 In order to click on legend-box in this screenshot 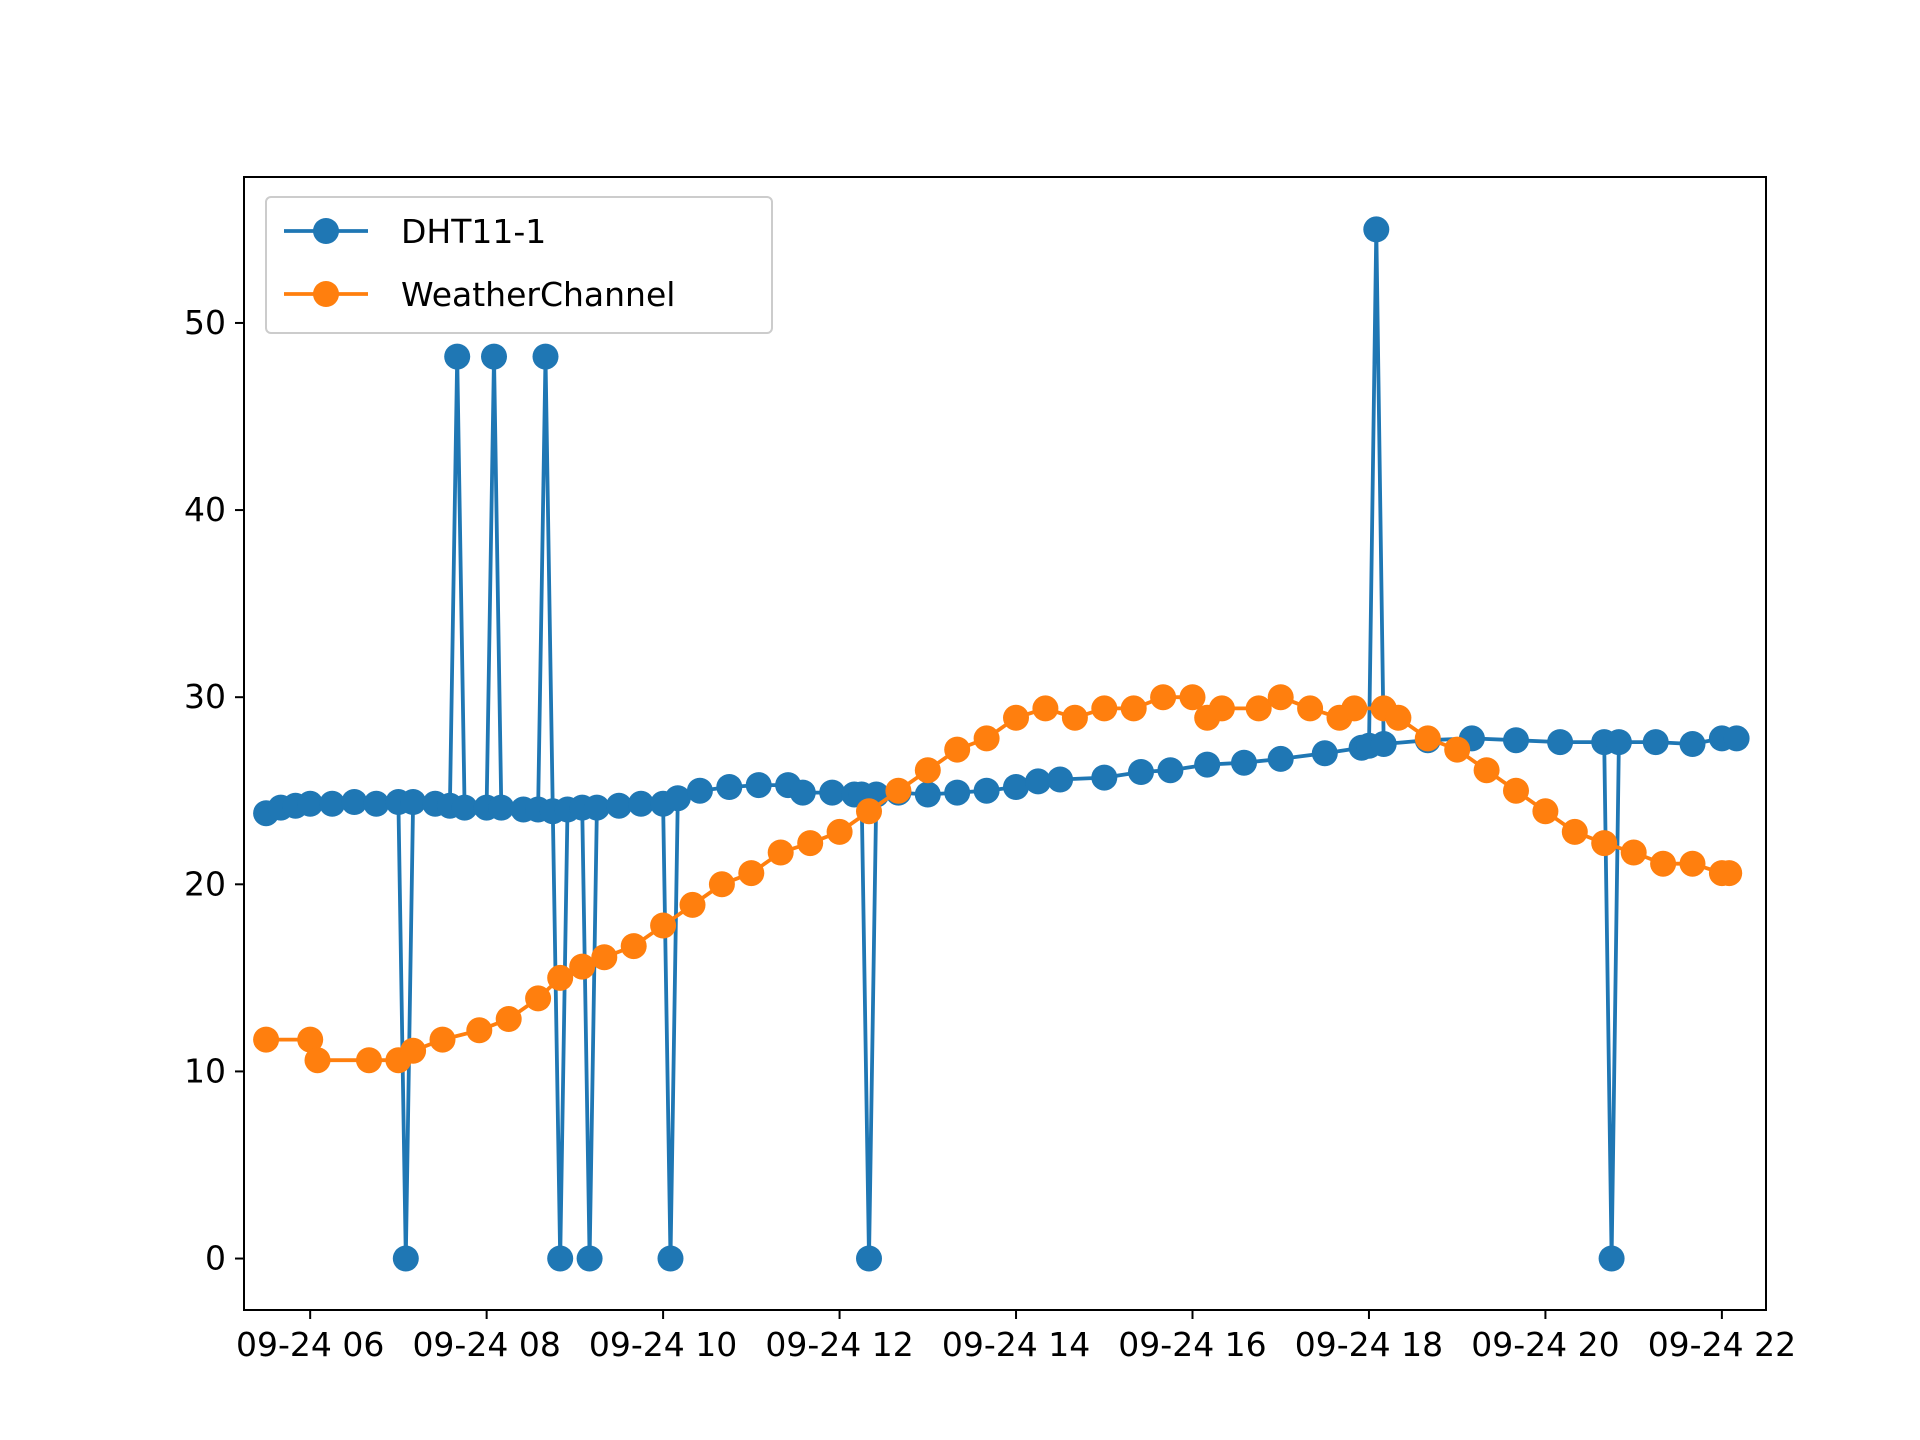, I will do `click(519, 265)`.